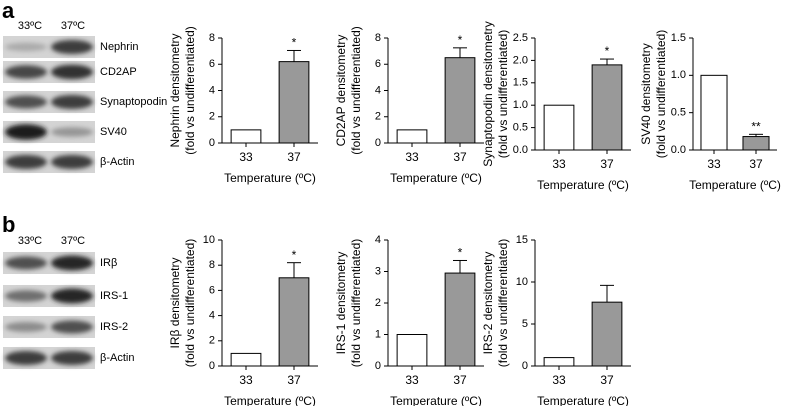  I want to click on protein-label: SV40, so click(113, 132).